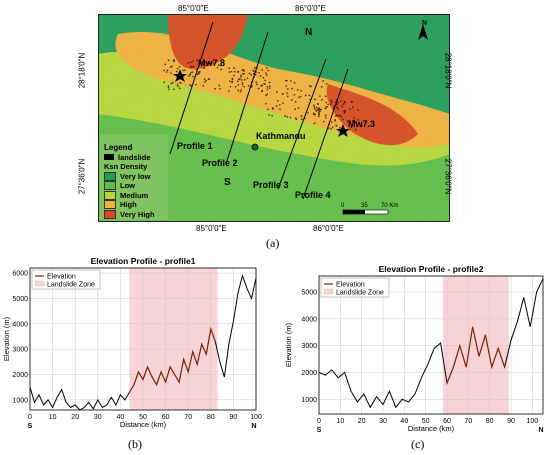  What do you see at coordinates (20, 299) in the screenshot?
I see `y-tick-label: 5000` at bounding box center [20, 299].